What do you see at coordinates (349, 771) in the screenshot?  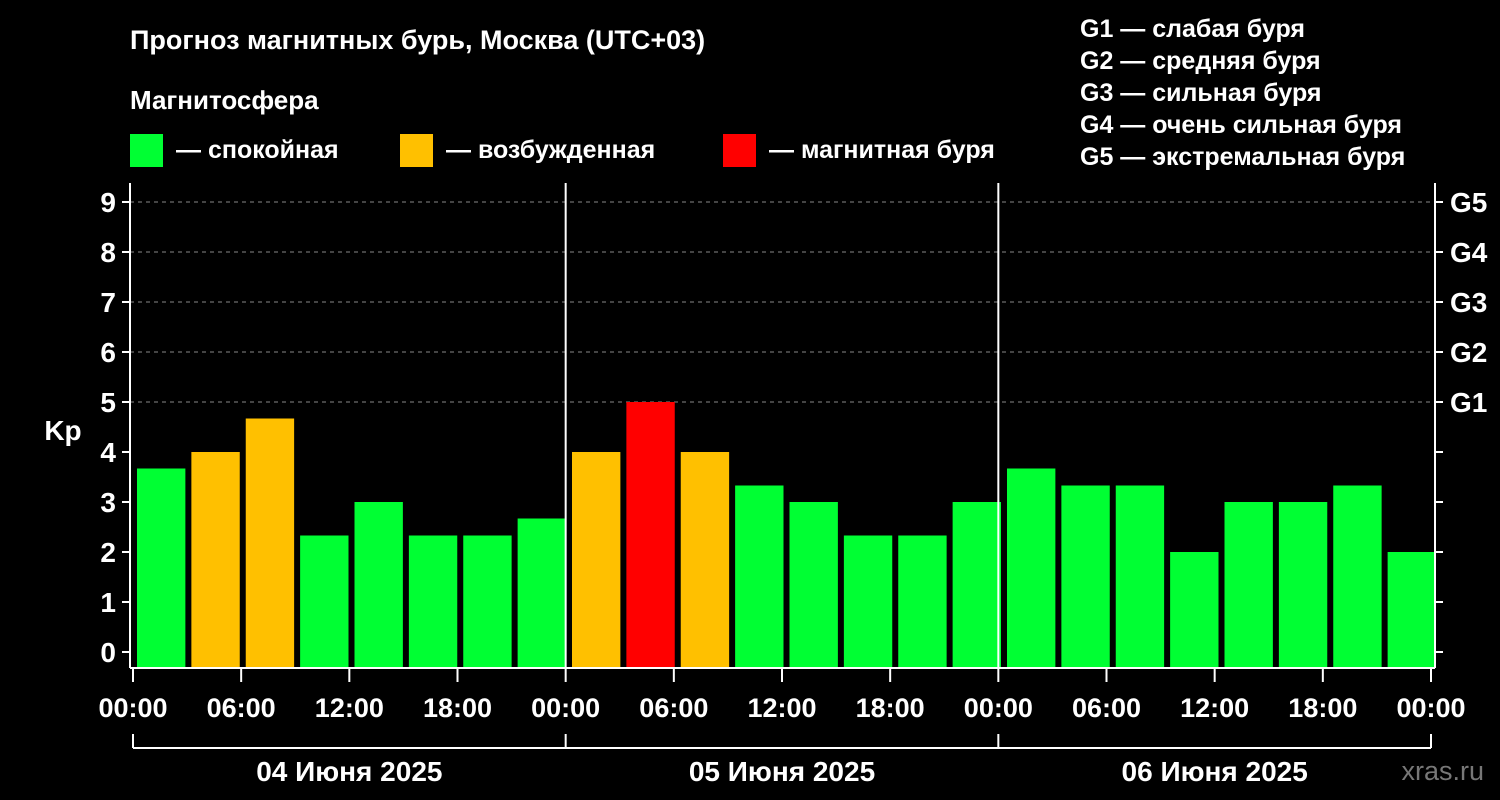 I see `day-label: 04 Июня 2025` at bounding box center [349, 771].